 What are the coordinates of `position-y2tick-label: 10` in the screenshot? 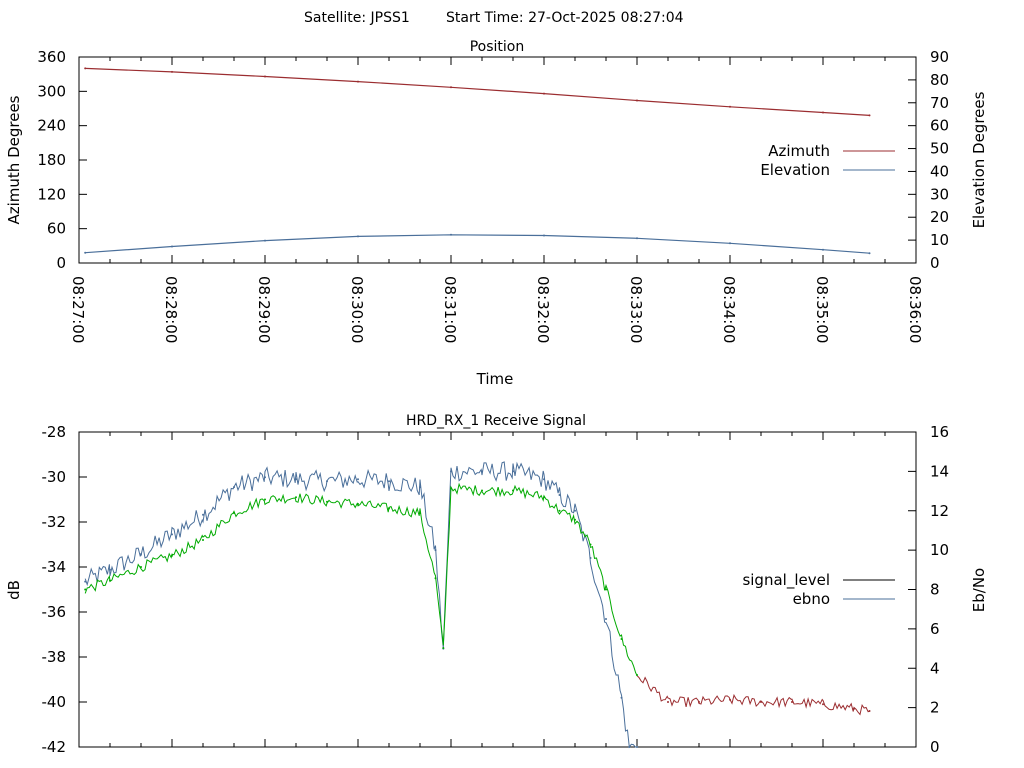 It's located at (939, 240).